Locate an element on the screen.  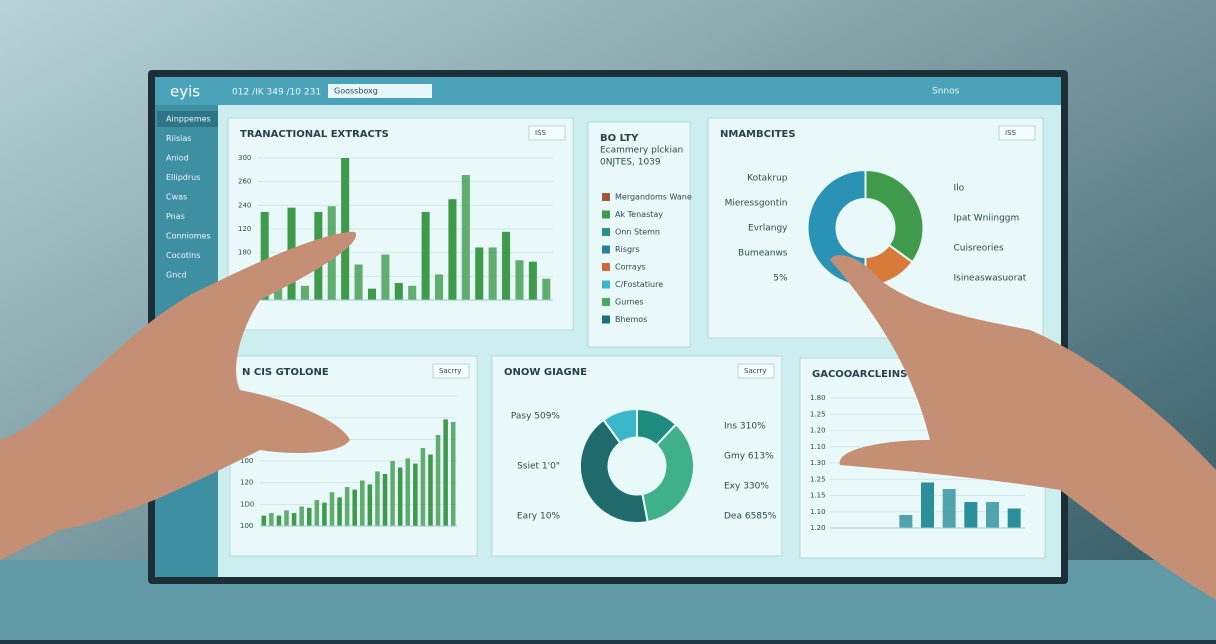
y-tick-label: 100 is located at coordinates (246, 461).